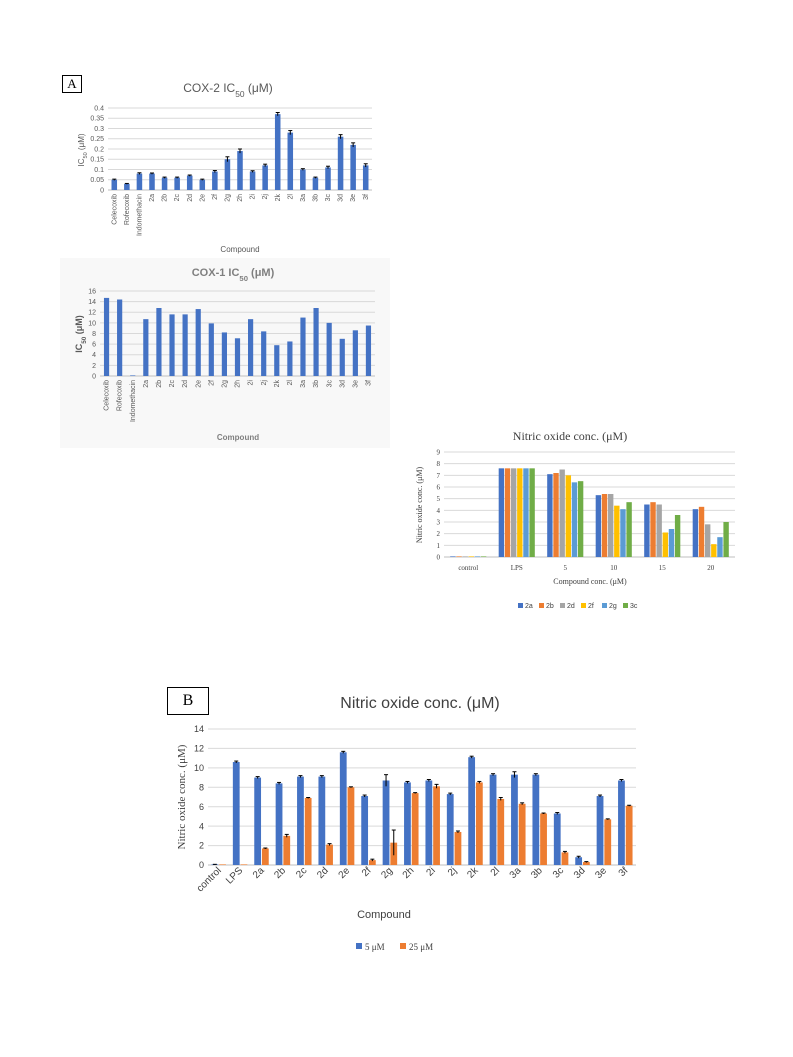 This screenshot has height=1057, width=793. Describe the element at coordinates (261, 273) in the screenshot. I see `cox1-chart-title-tail: (μM)` at that location.